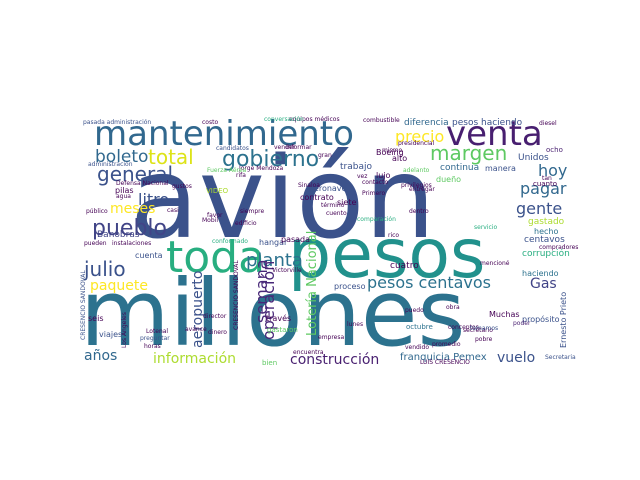 The width and height of the screenshot is (640, 480). Describe the element at coordinates (350, 286) in the screenshot. I see `cloud-word: proceso` at that location.